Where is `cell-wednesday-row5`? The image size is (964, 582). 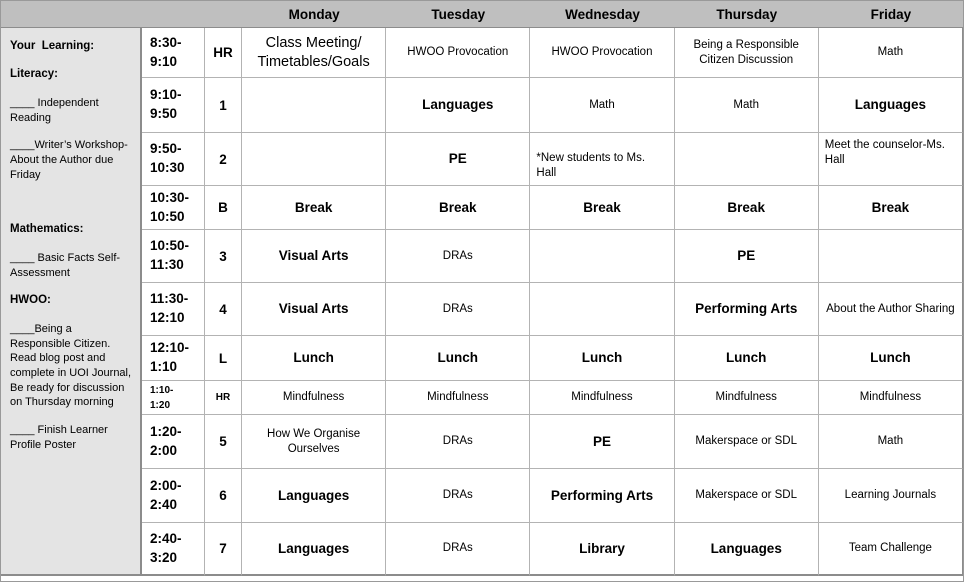 cell-wednesday-row5 is located at coordinates (602, 256).